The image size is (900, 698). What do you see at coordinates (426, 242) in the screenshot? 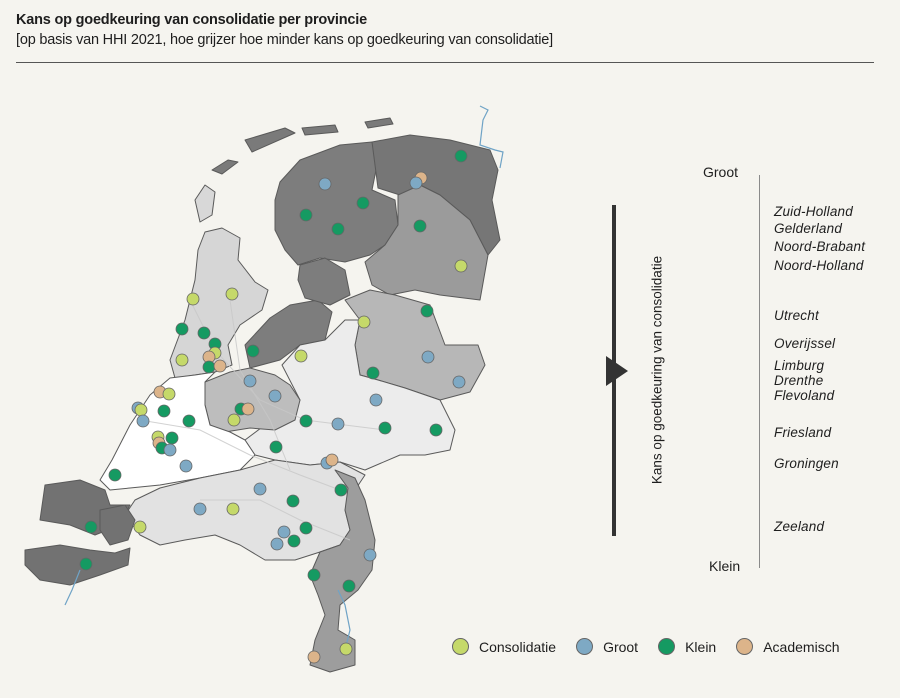
I see `province-drenthe` at bounding box center [426, 242].